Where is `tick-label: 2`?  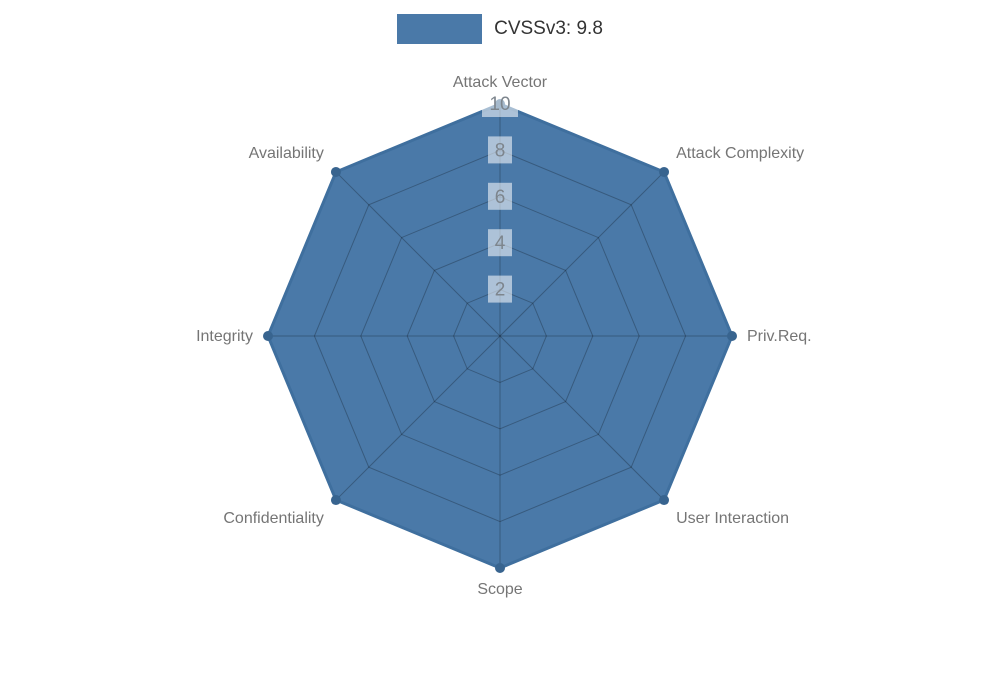
tick-label: 2 is located at coordinates (500, 290).